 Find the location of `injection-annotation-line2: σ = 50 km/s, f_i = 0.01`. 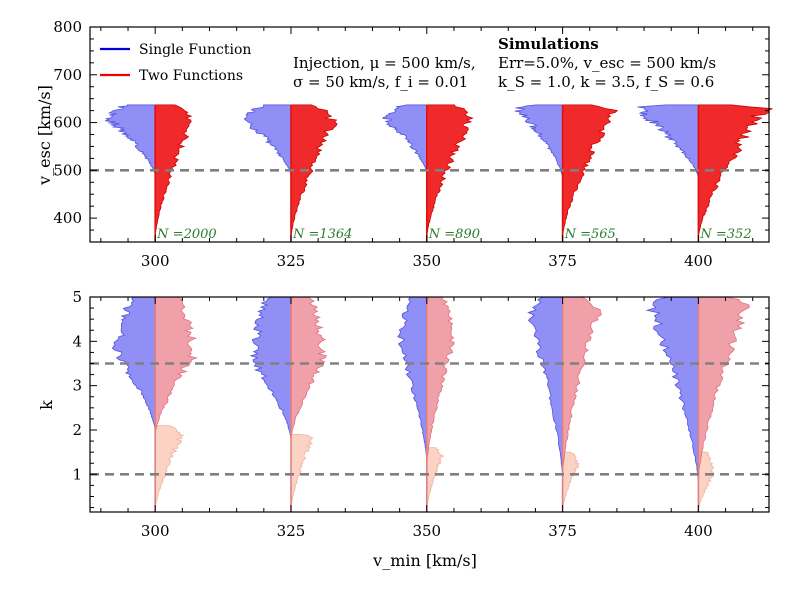

injection-annotation-line2: σ = 50 km/s, f_i = 0.01 is located at coordinates (380, 82).